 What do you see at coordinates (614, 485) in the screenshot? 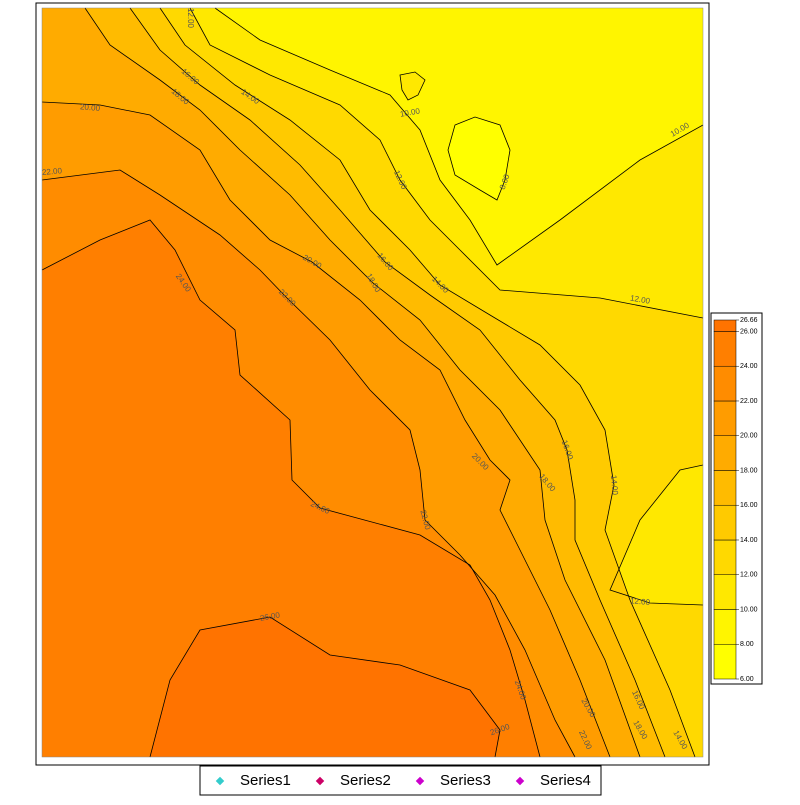
I see `contour-label: 14.00` at bounding box center [614, 485].